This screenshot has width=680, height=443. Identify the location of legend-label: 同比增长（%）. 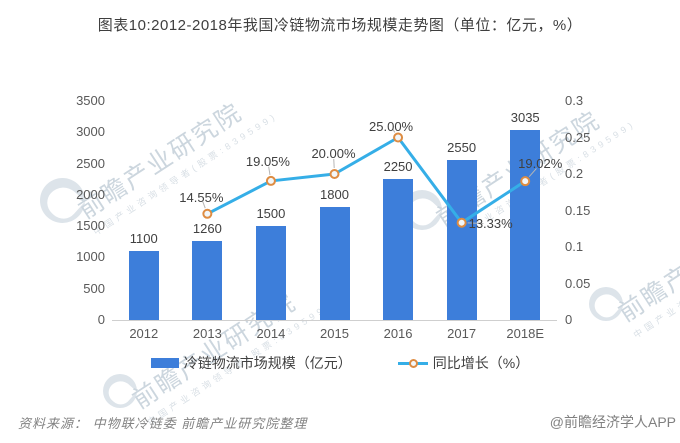
(481, 363).